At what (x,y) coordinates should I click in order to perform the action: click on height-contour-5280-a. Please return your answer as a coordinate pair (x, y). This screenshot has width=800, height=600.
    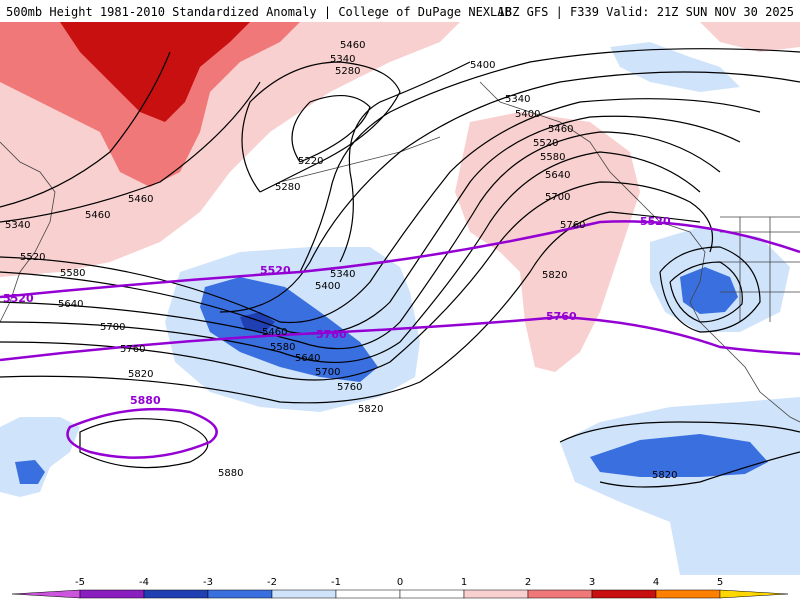
    Looking at the image, I should click on (321, 127).